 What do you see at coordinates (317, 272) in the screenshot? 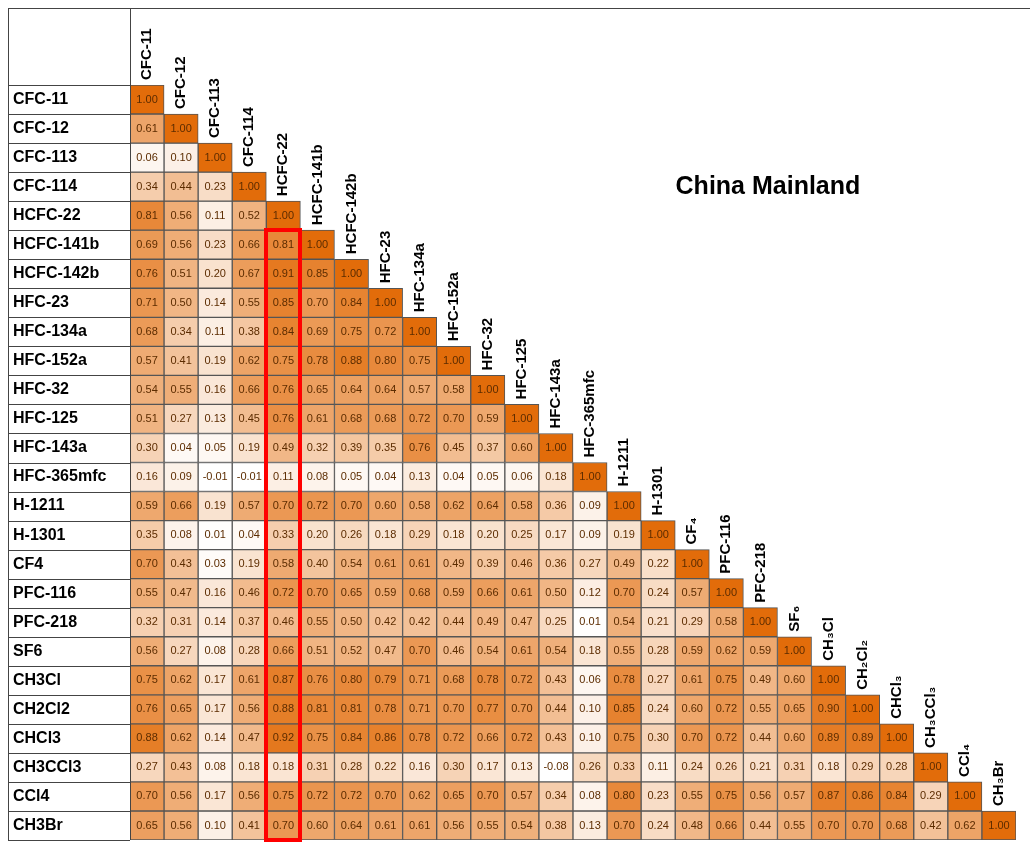
I see `data-label: 0.85` at bounding box center [317, 272].